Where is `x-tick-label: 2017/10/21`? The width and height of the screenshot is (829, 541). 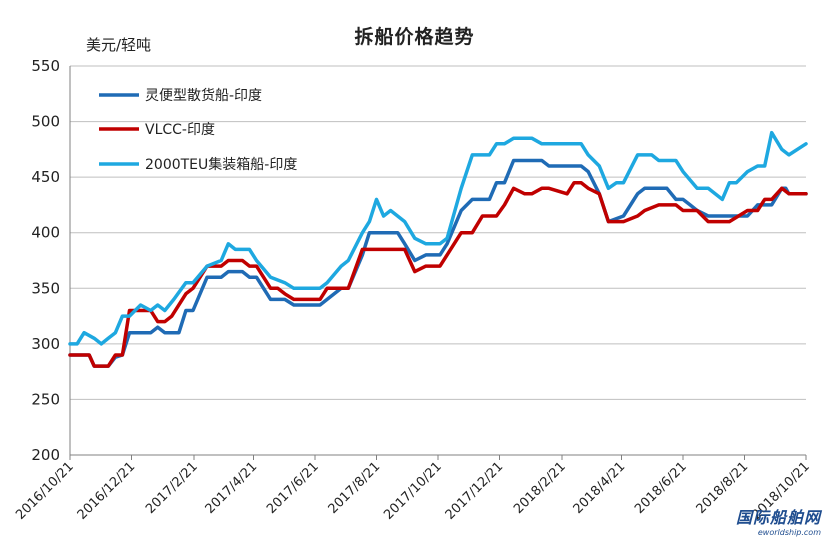
x-tick-label: 2017/10/21 is located at coordinates (413, 491).